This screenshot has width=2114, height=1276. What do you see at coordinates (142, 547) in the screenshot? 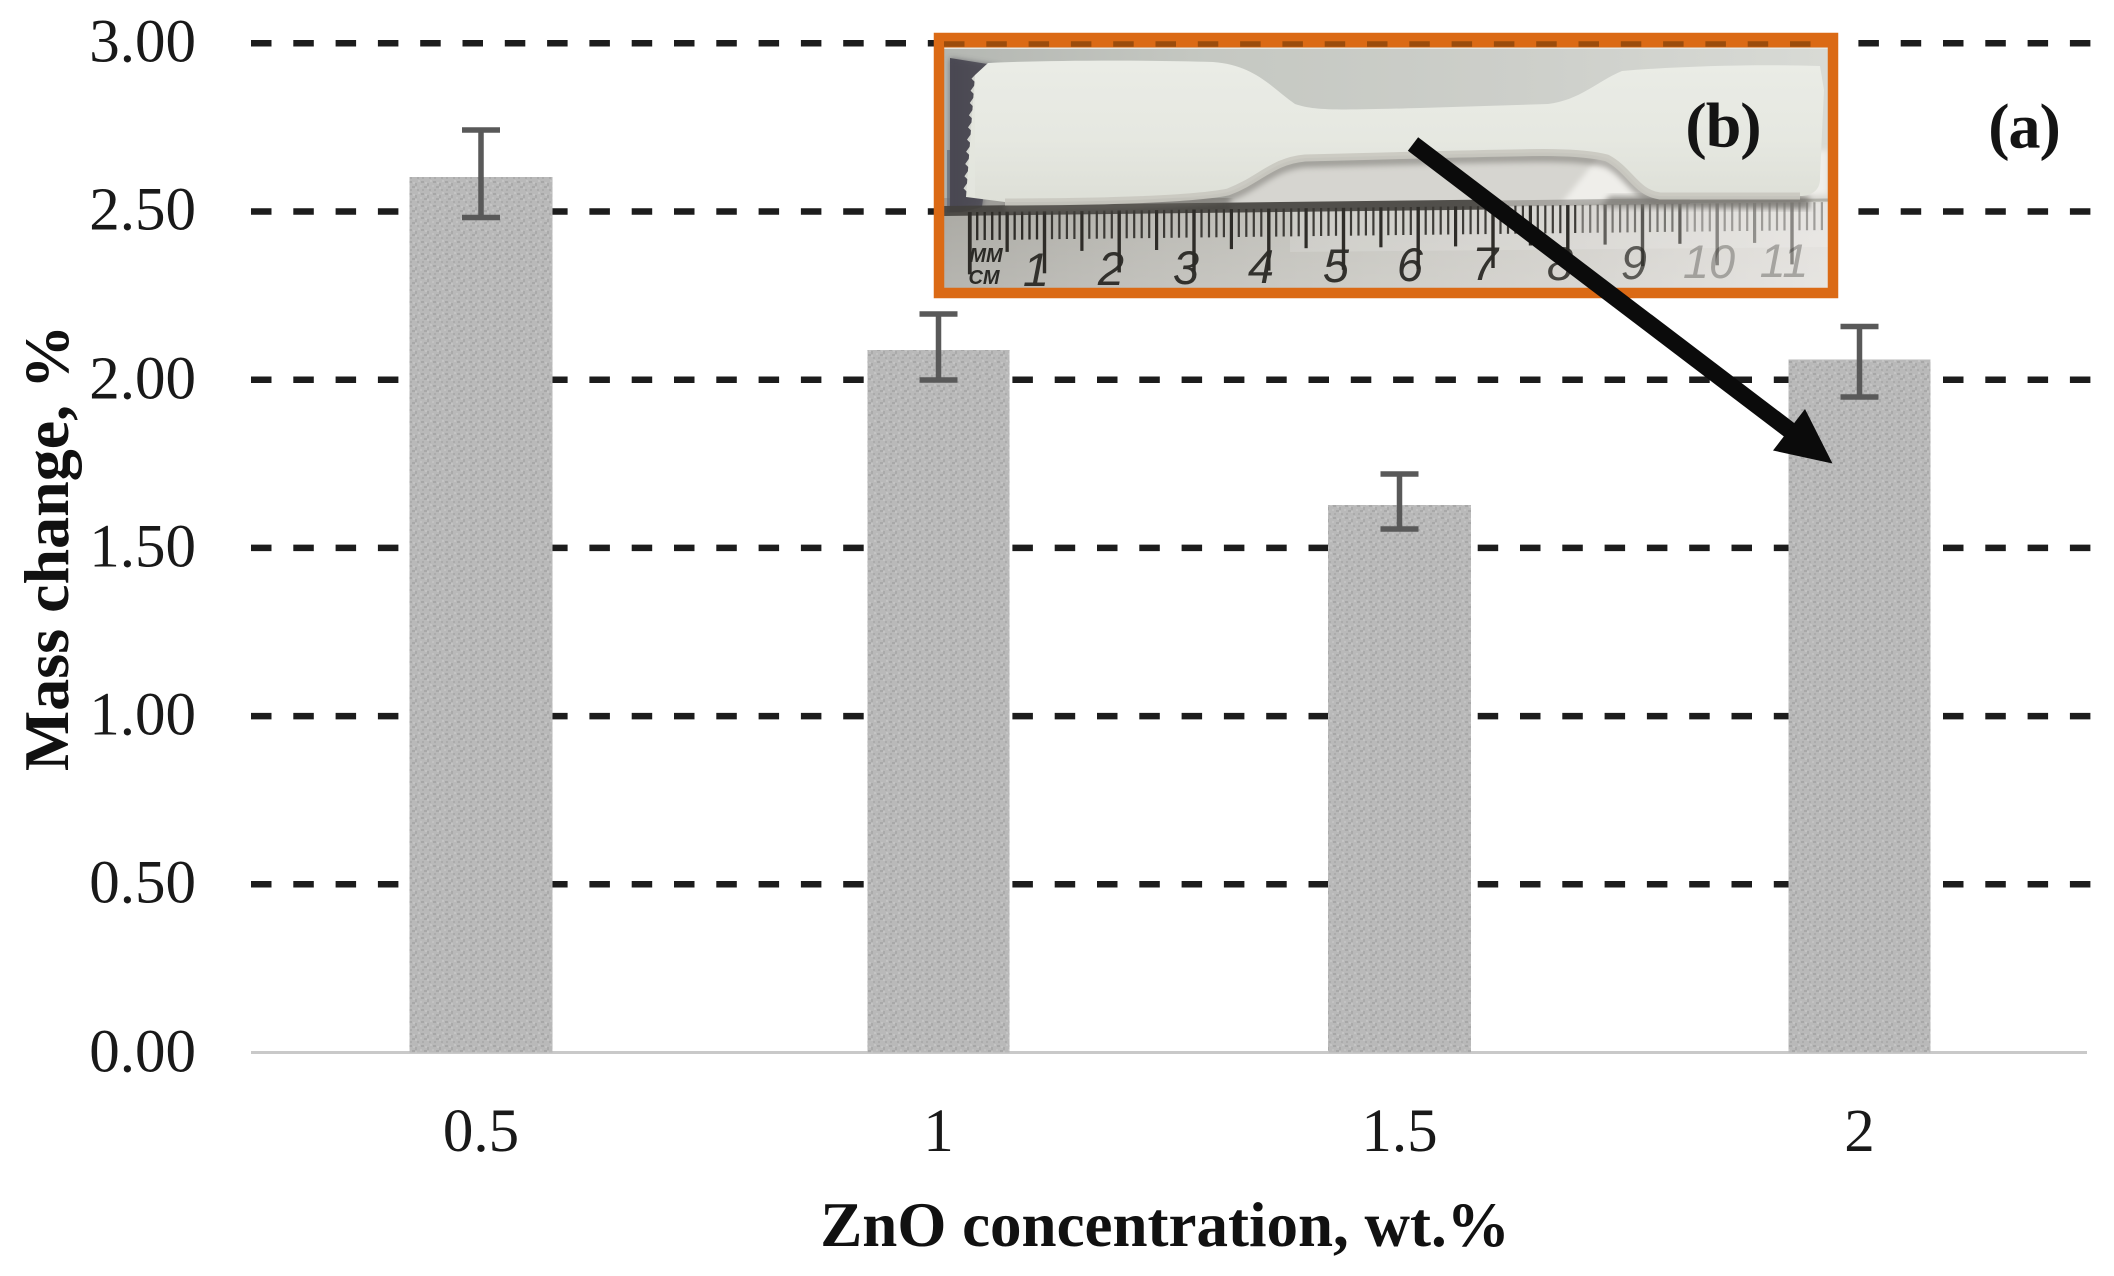
I see `svg-text: 1.50` at bounding box center [142, 547].